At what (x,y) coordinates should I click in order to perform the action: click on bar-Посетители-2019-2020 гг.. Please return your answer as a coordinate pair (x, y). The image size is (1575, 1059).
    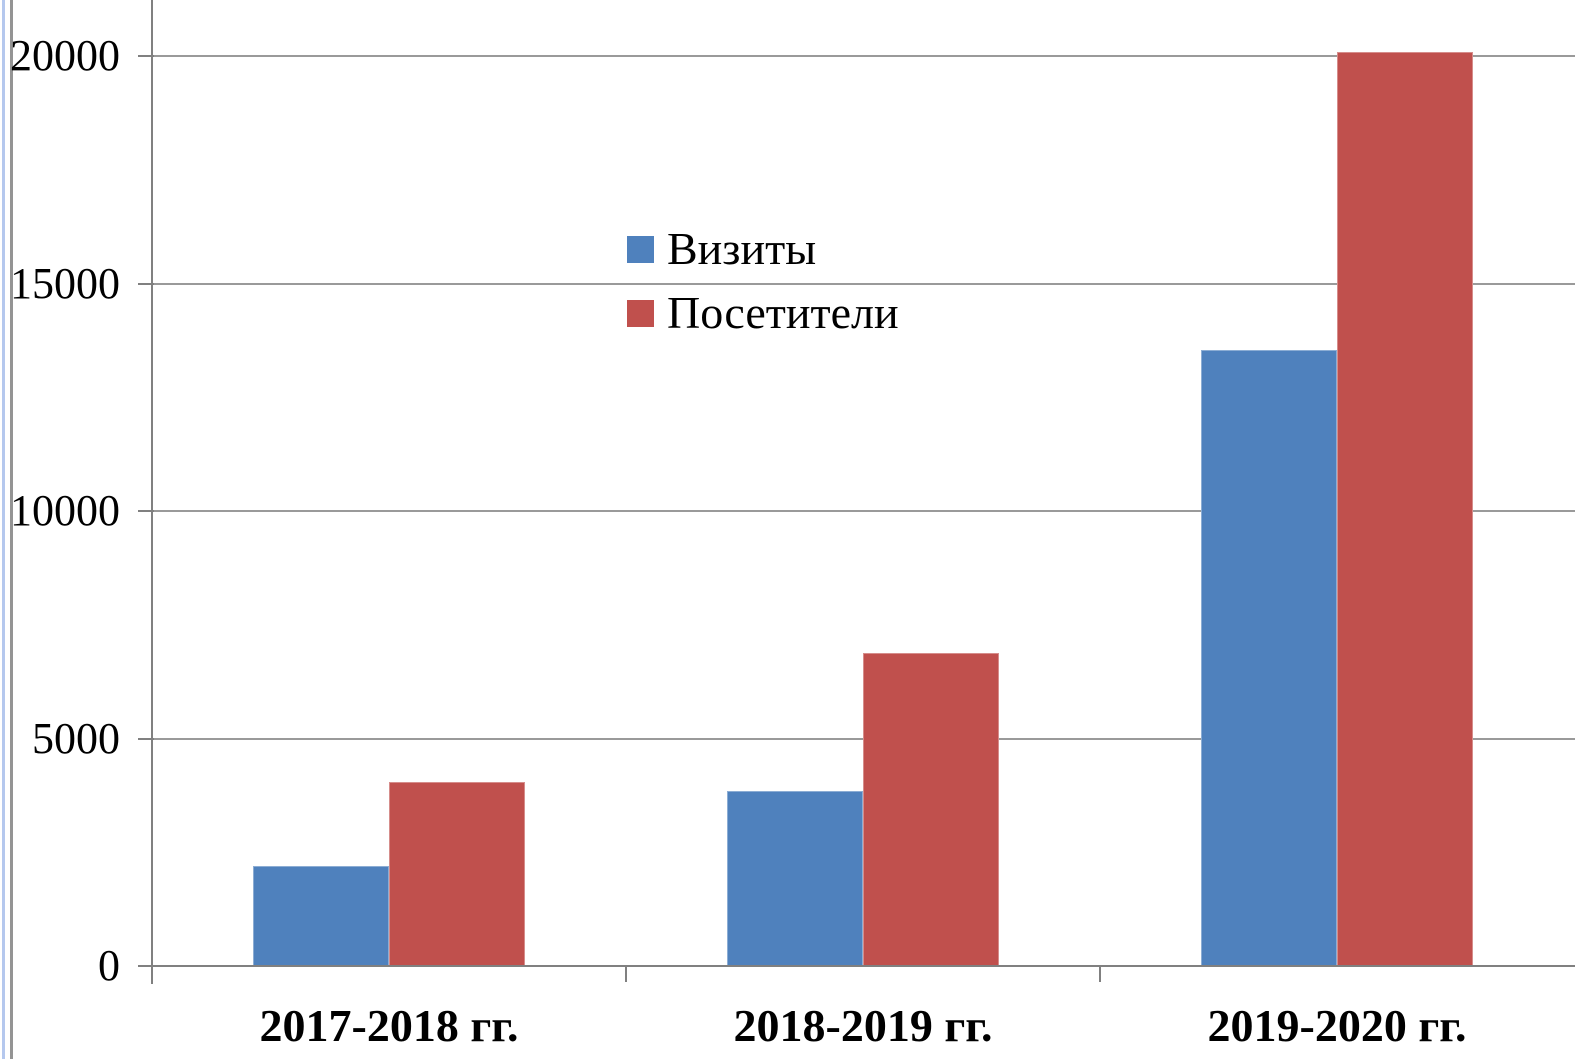
    Looking at the image, I should click on (1405, 508).